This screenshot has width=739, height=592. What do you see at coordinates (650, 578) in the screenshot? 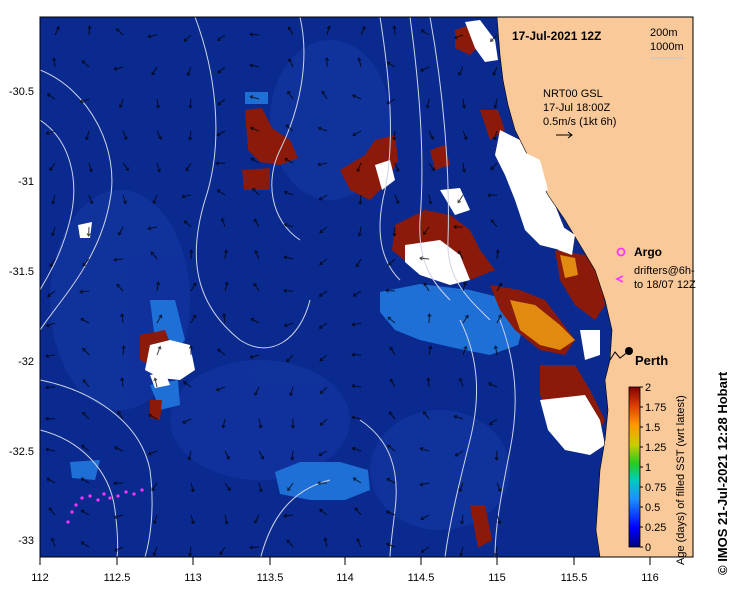
I see `x-tick-label: 116` at bounding box center [650, 578].